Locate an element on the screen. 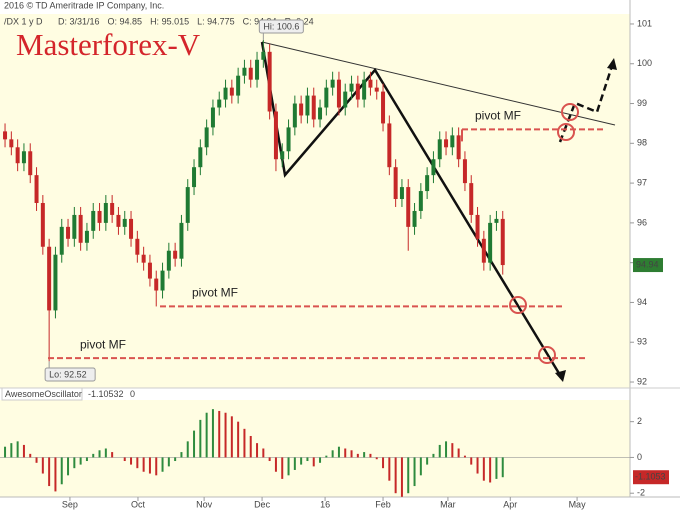 The height and width of the screenshot is (510, 680). trend-line is located at coordinates (438, 83).